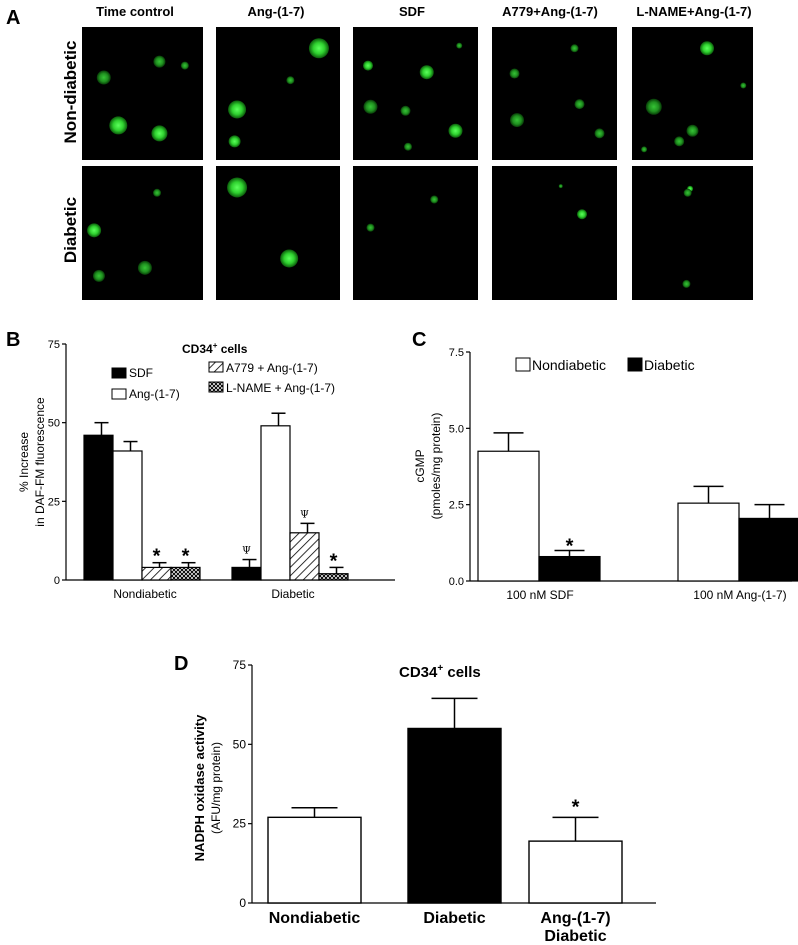  I want to click on row-label-non-diabetic: Non-diabetic, so click(70, 92).